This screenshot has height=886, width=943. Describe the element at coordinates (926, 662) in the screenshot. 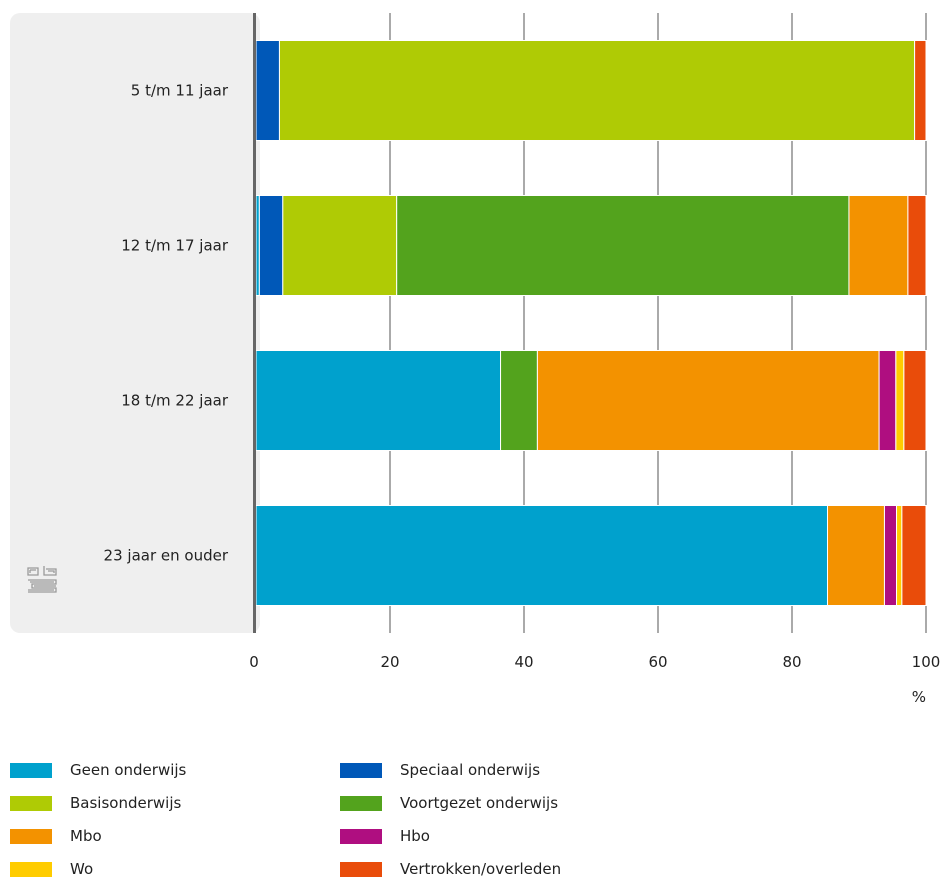

I see `x-tick-label: 100` at that location.